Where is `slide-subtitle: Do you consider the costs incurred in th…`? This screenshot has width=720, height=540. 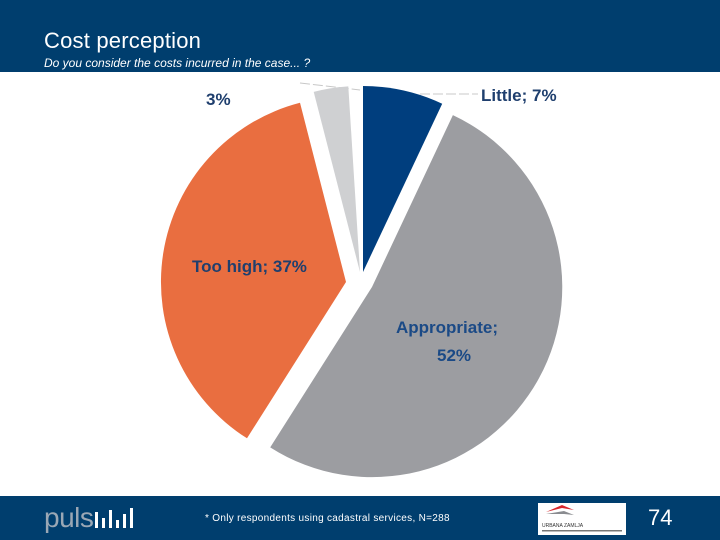 slide-subtitle: Do you consider the costs incurred in th… is located at coordinates (177, 63).